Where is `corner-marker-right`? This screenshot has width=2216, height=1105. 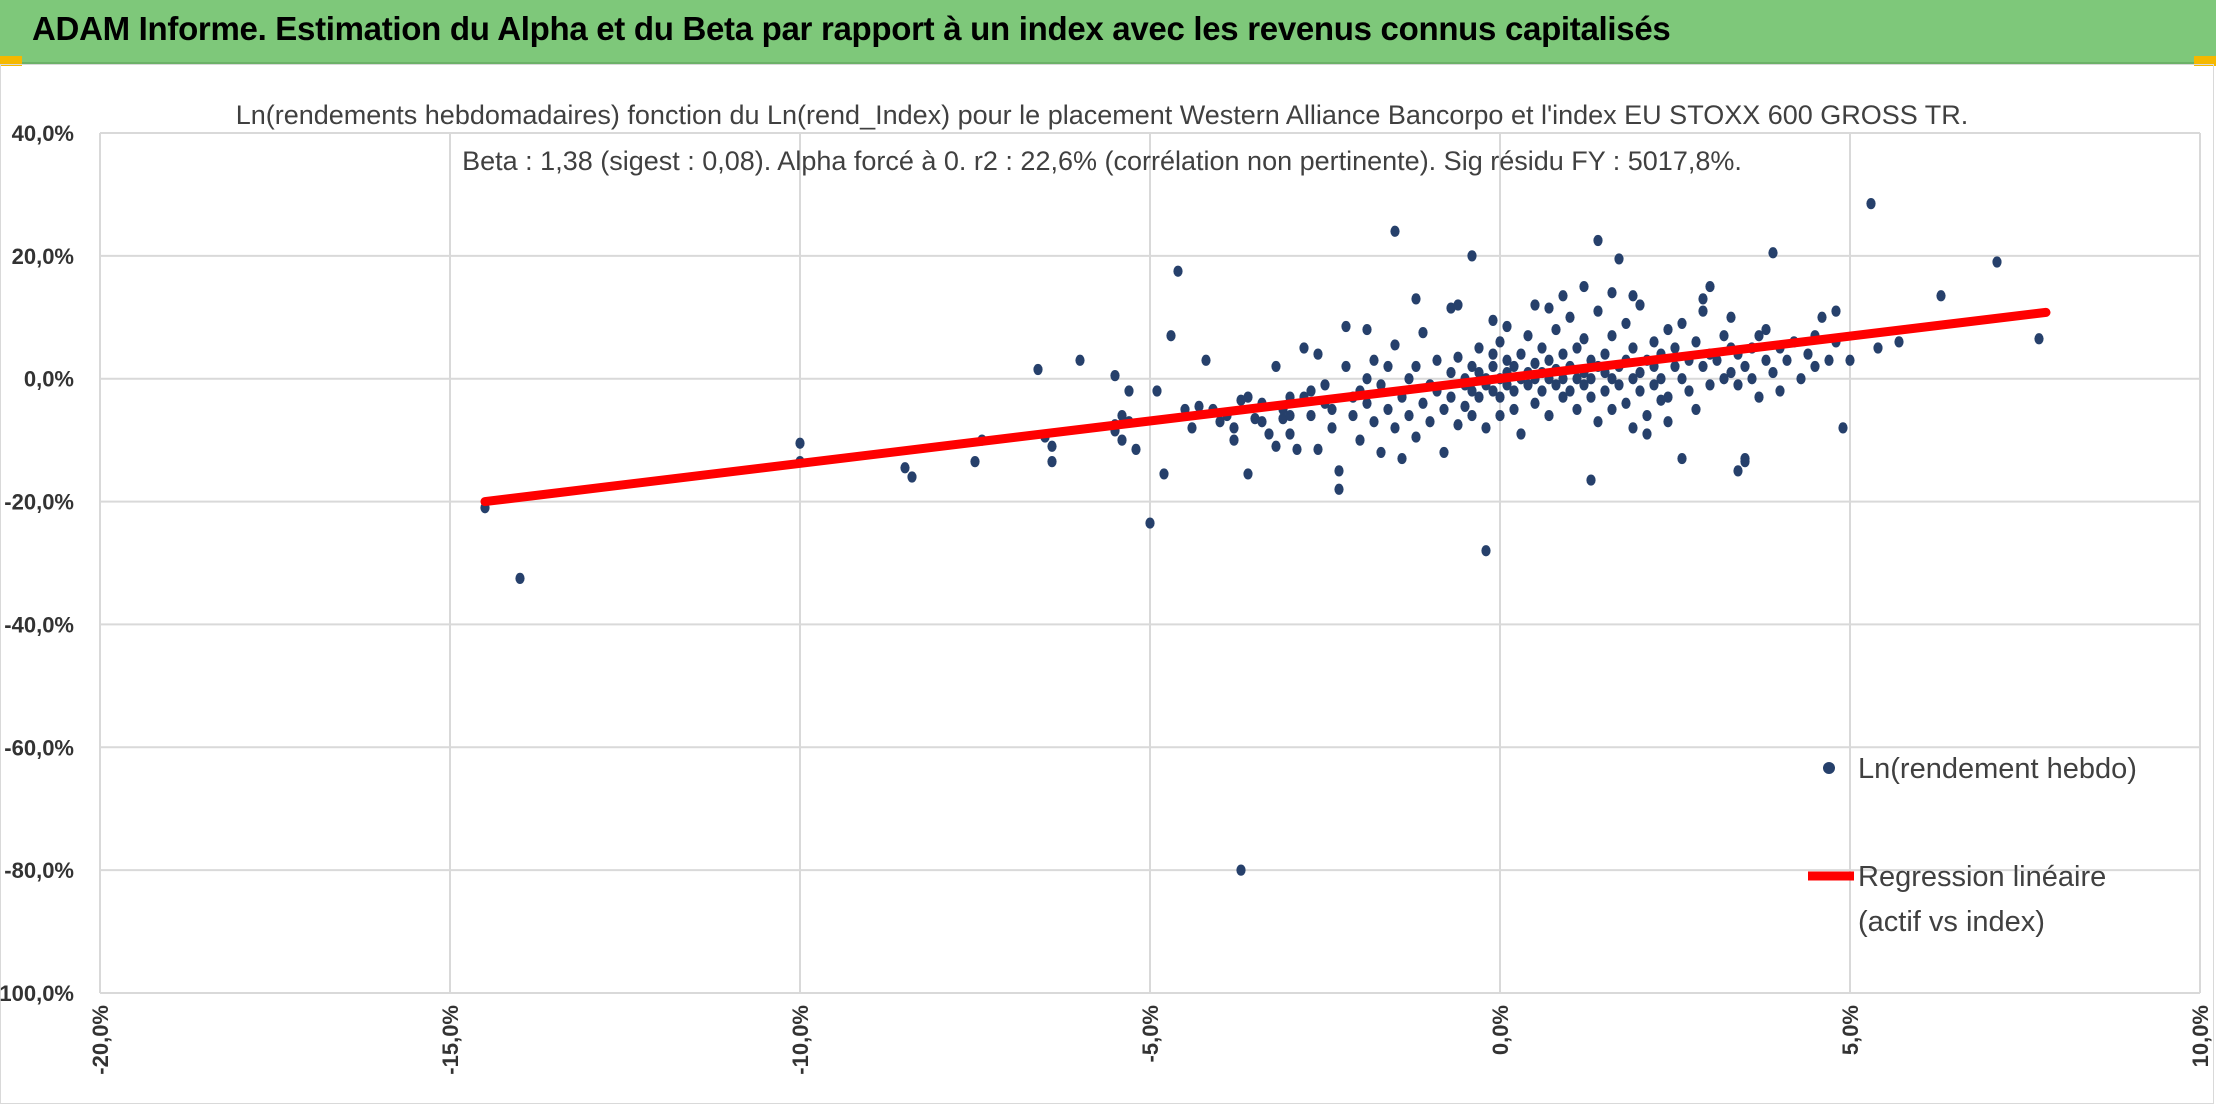 corner-marker-right is located at coordinates (2205, 61).